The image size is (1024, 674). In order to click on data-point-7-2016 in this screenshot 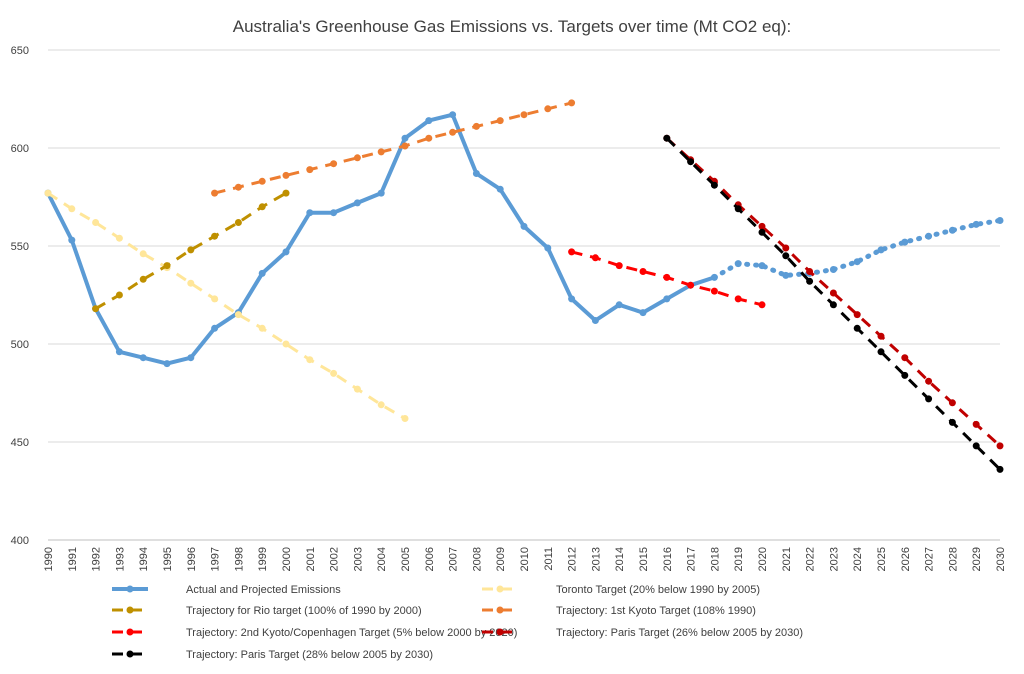, I will do `click(667, 138)`.